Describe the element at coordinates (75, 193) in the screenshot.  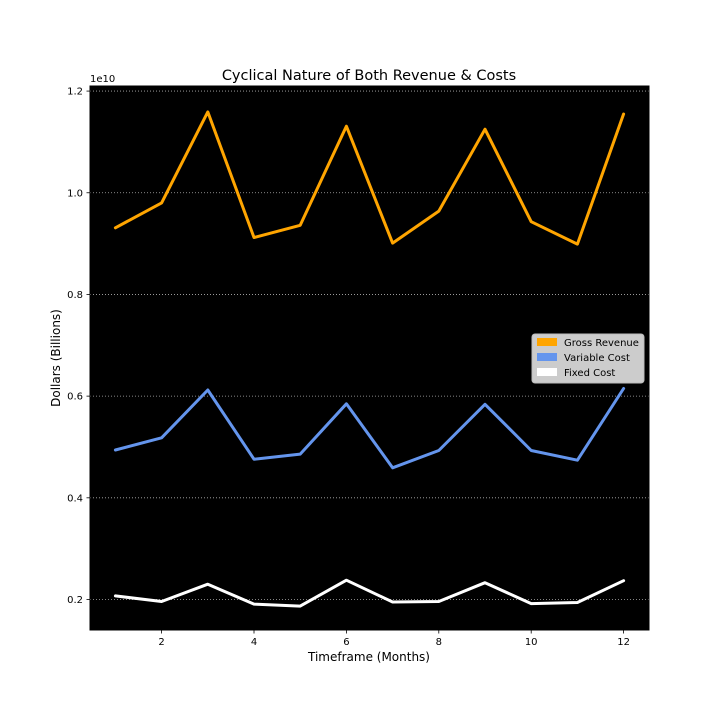
I see `y-tick-label: 1.0` at that location.